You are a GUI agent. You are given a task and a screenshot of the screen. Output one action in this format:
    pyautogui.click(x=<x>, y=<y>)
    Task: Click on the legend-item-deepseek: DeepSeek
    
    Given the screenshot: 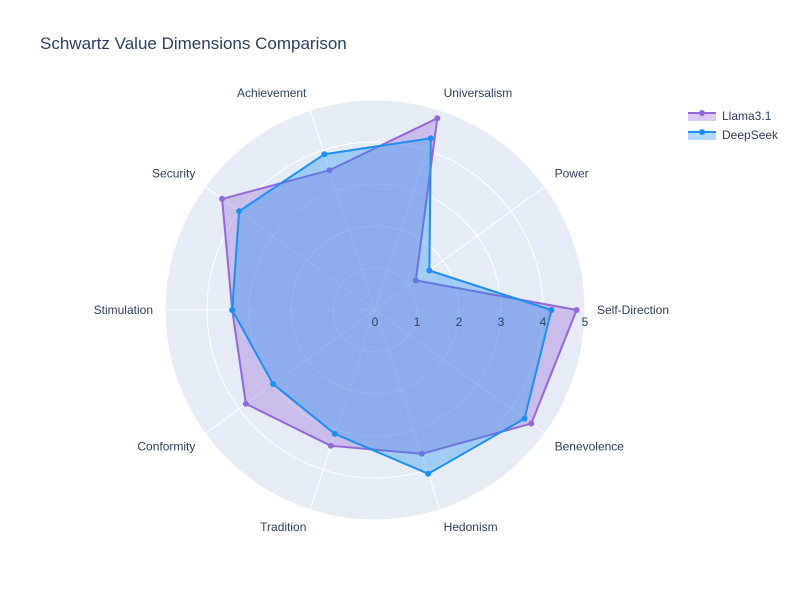 What is the action you would take?
    pyautogui.click(x=732, y=134)
    